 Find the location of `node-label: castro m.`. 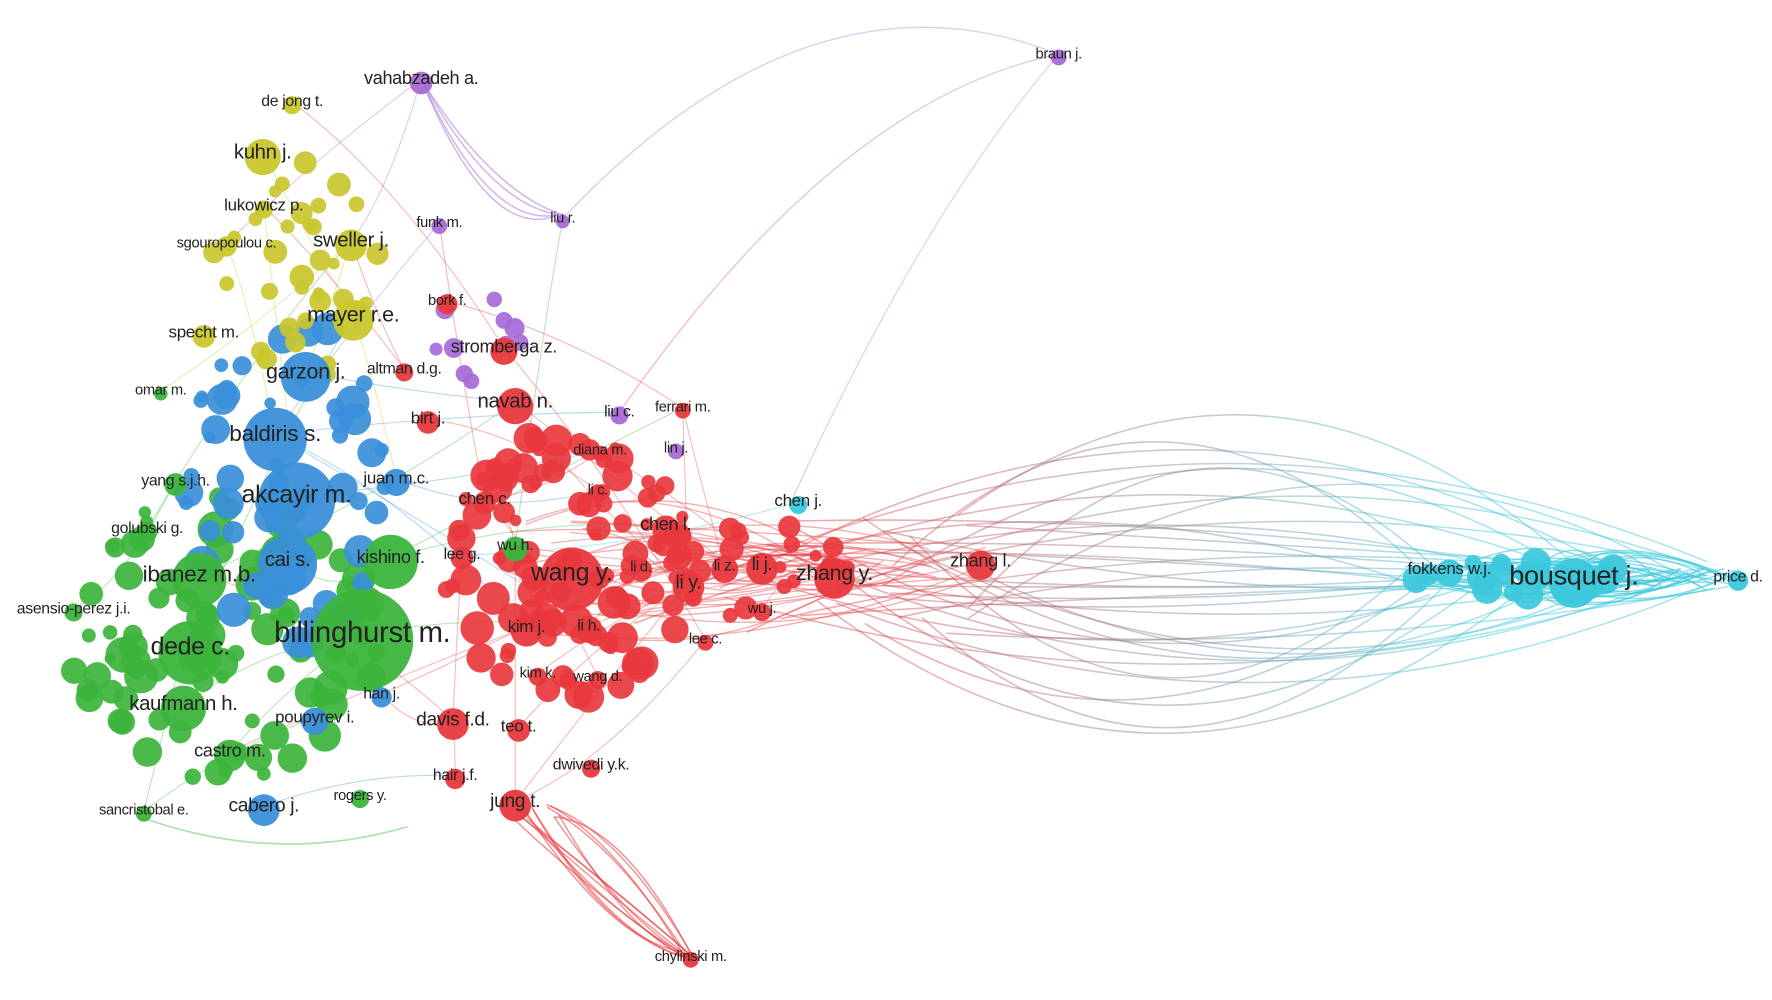

node-label: castro m. is located at coordinates (229, 751).